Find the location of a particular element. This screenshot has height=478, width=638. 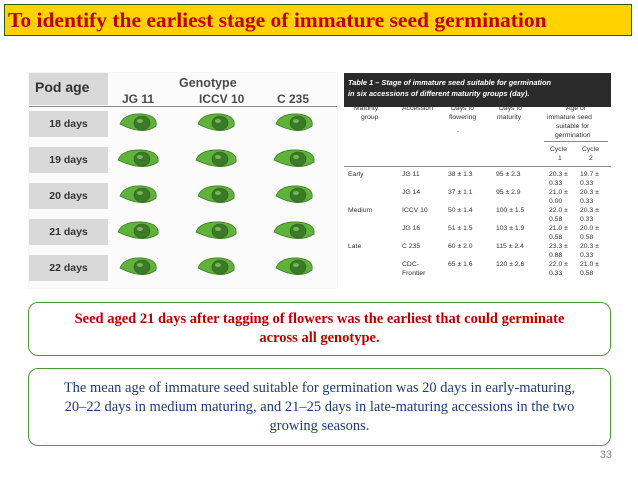

th-cycle1: Cycle is located at coordinates (558, 149).